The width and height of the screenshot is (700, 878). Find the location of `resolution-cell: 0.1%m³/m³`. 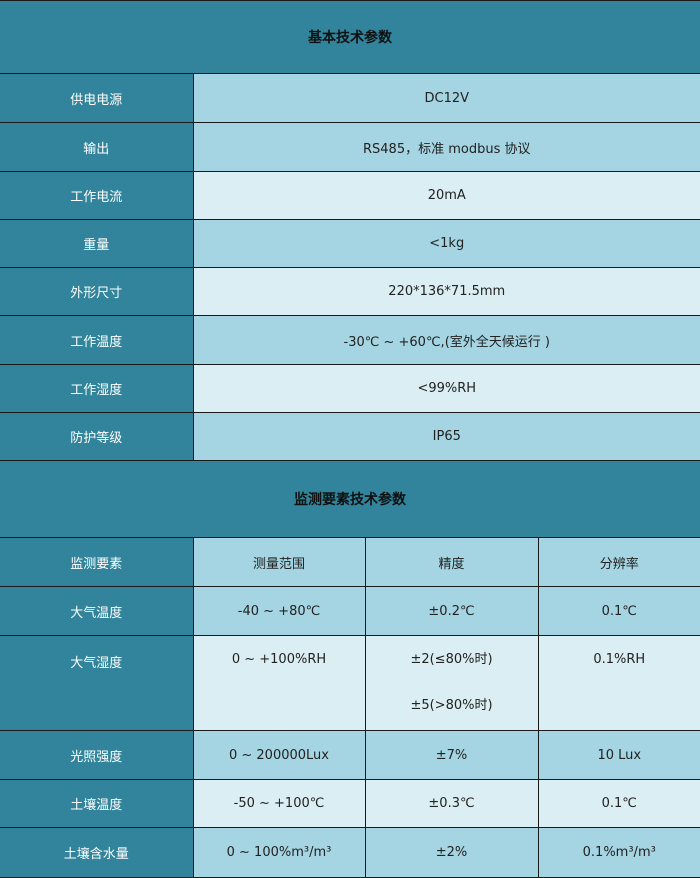

resolution-cell: 0.1%m³/m³ is located at coordinates (618, 852).